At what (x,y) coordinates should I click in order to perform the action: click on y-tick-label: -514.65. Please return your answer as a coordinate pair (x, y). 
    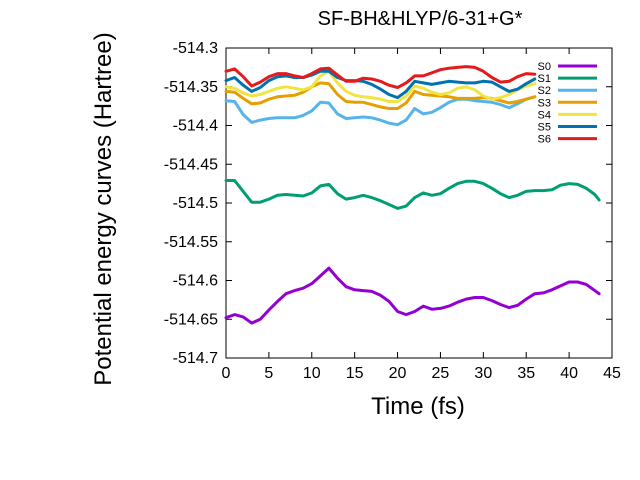
    Looking at the image, I should click on (191, 319).